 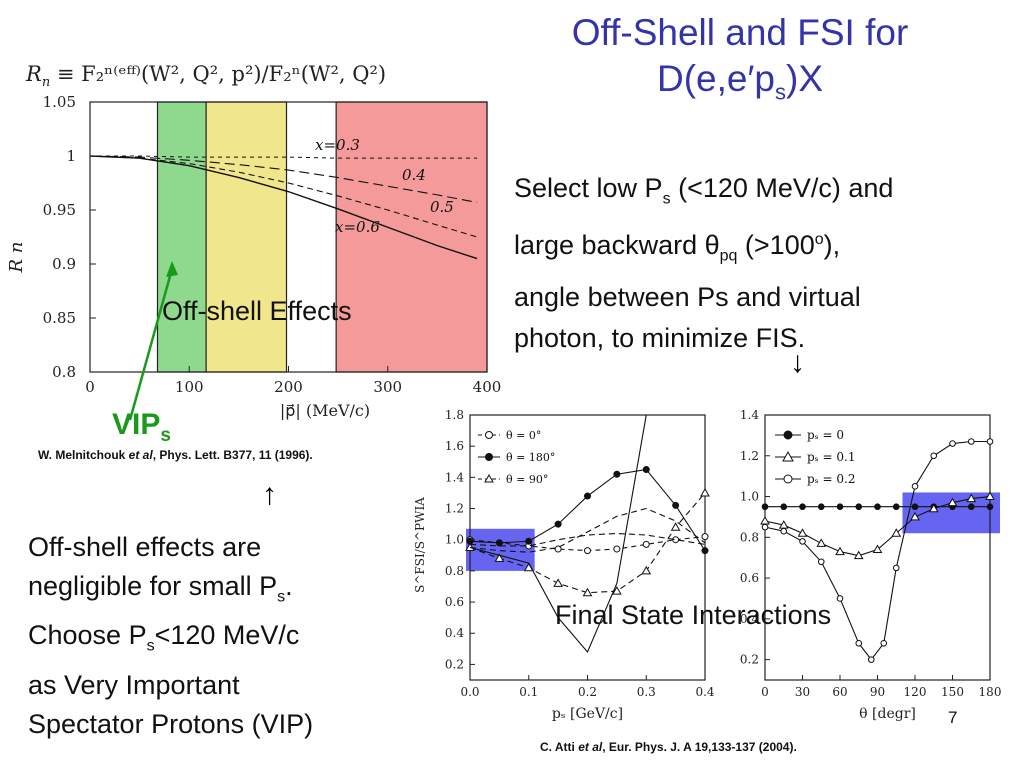 What do you see at coordinates (454, 415) in the screenshot?
I see `y-tick-label: 1.8` at bounding box center [454, 415].